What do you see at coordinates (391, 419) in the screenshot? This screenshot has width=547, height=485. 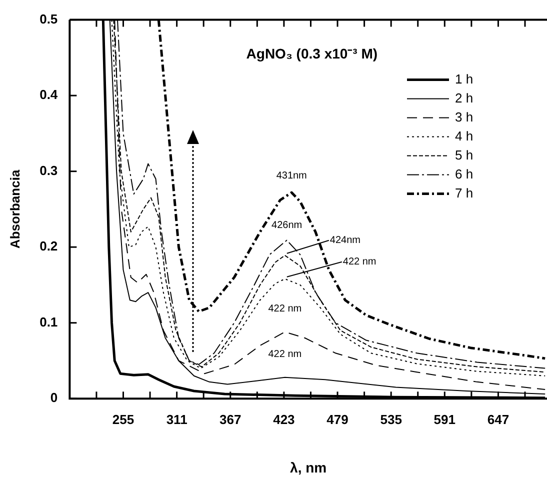 I see `x-tick-label: 535` at bounding box center [391, 419].